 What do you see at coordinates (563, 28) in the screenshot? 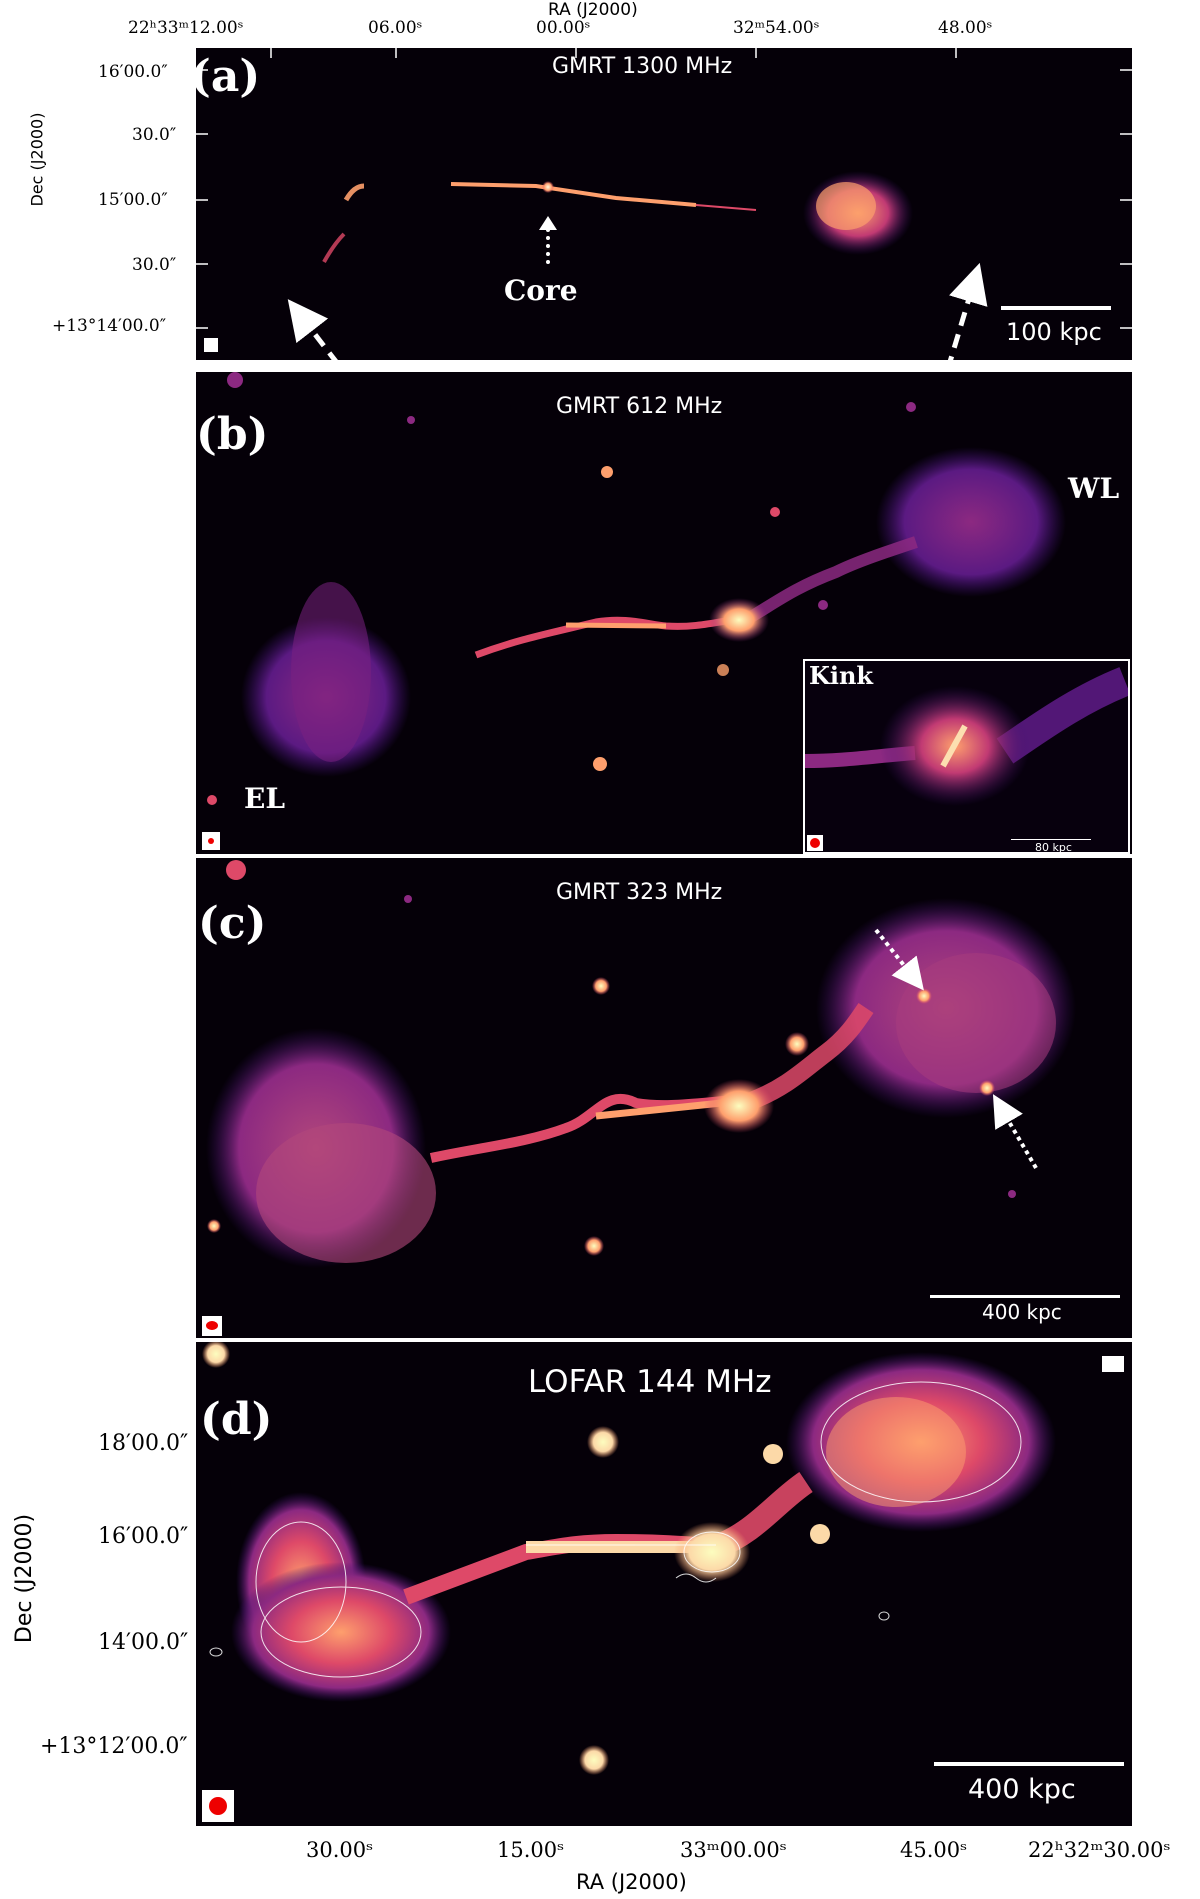
I see `panel-a-ra-tick-3: 00.00ˢ` at bounding box center [563, 28].